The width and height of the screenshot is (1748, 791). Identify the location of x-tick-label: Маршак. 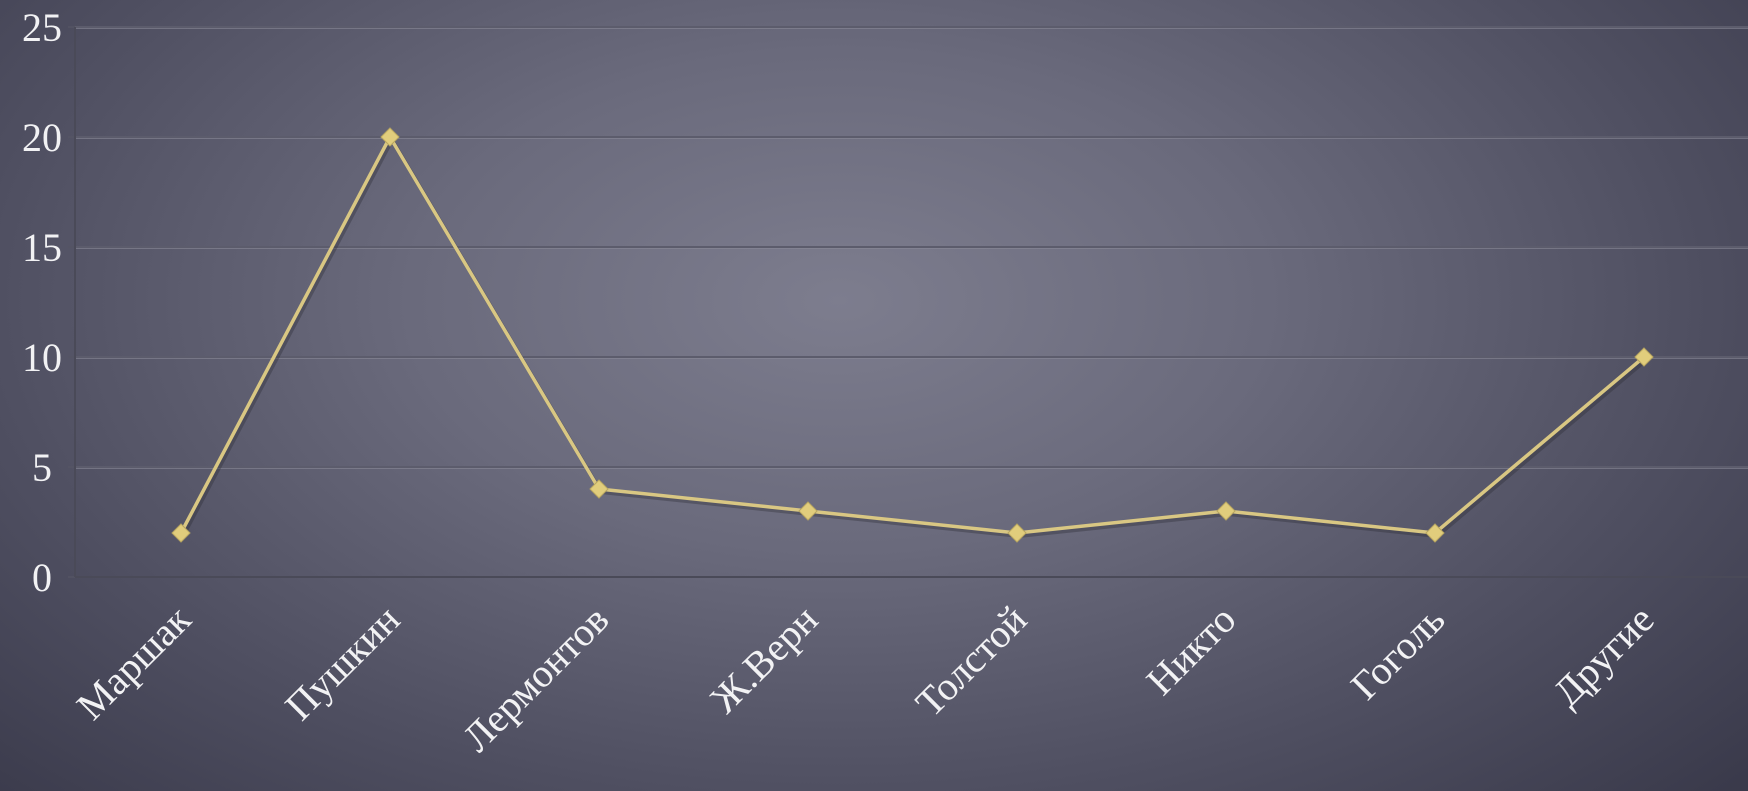
(134, 662).